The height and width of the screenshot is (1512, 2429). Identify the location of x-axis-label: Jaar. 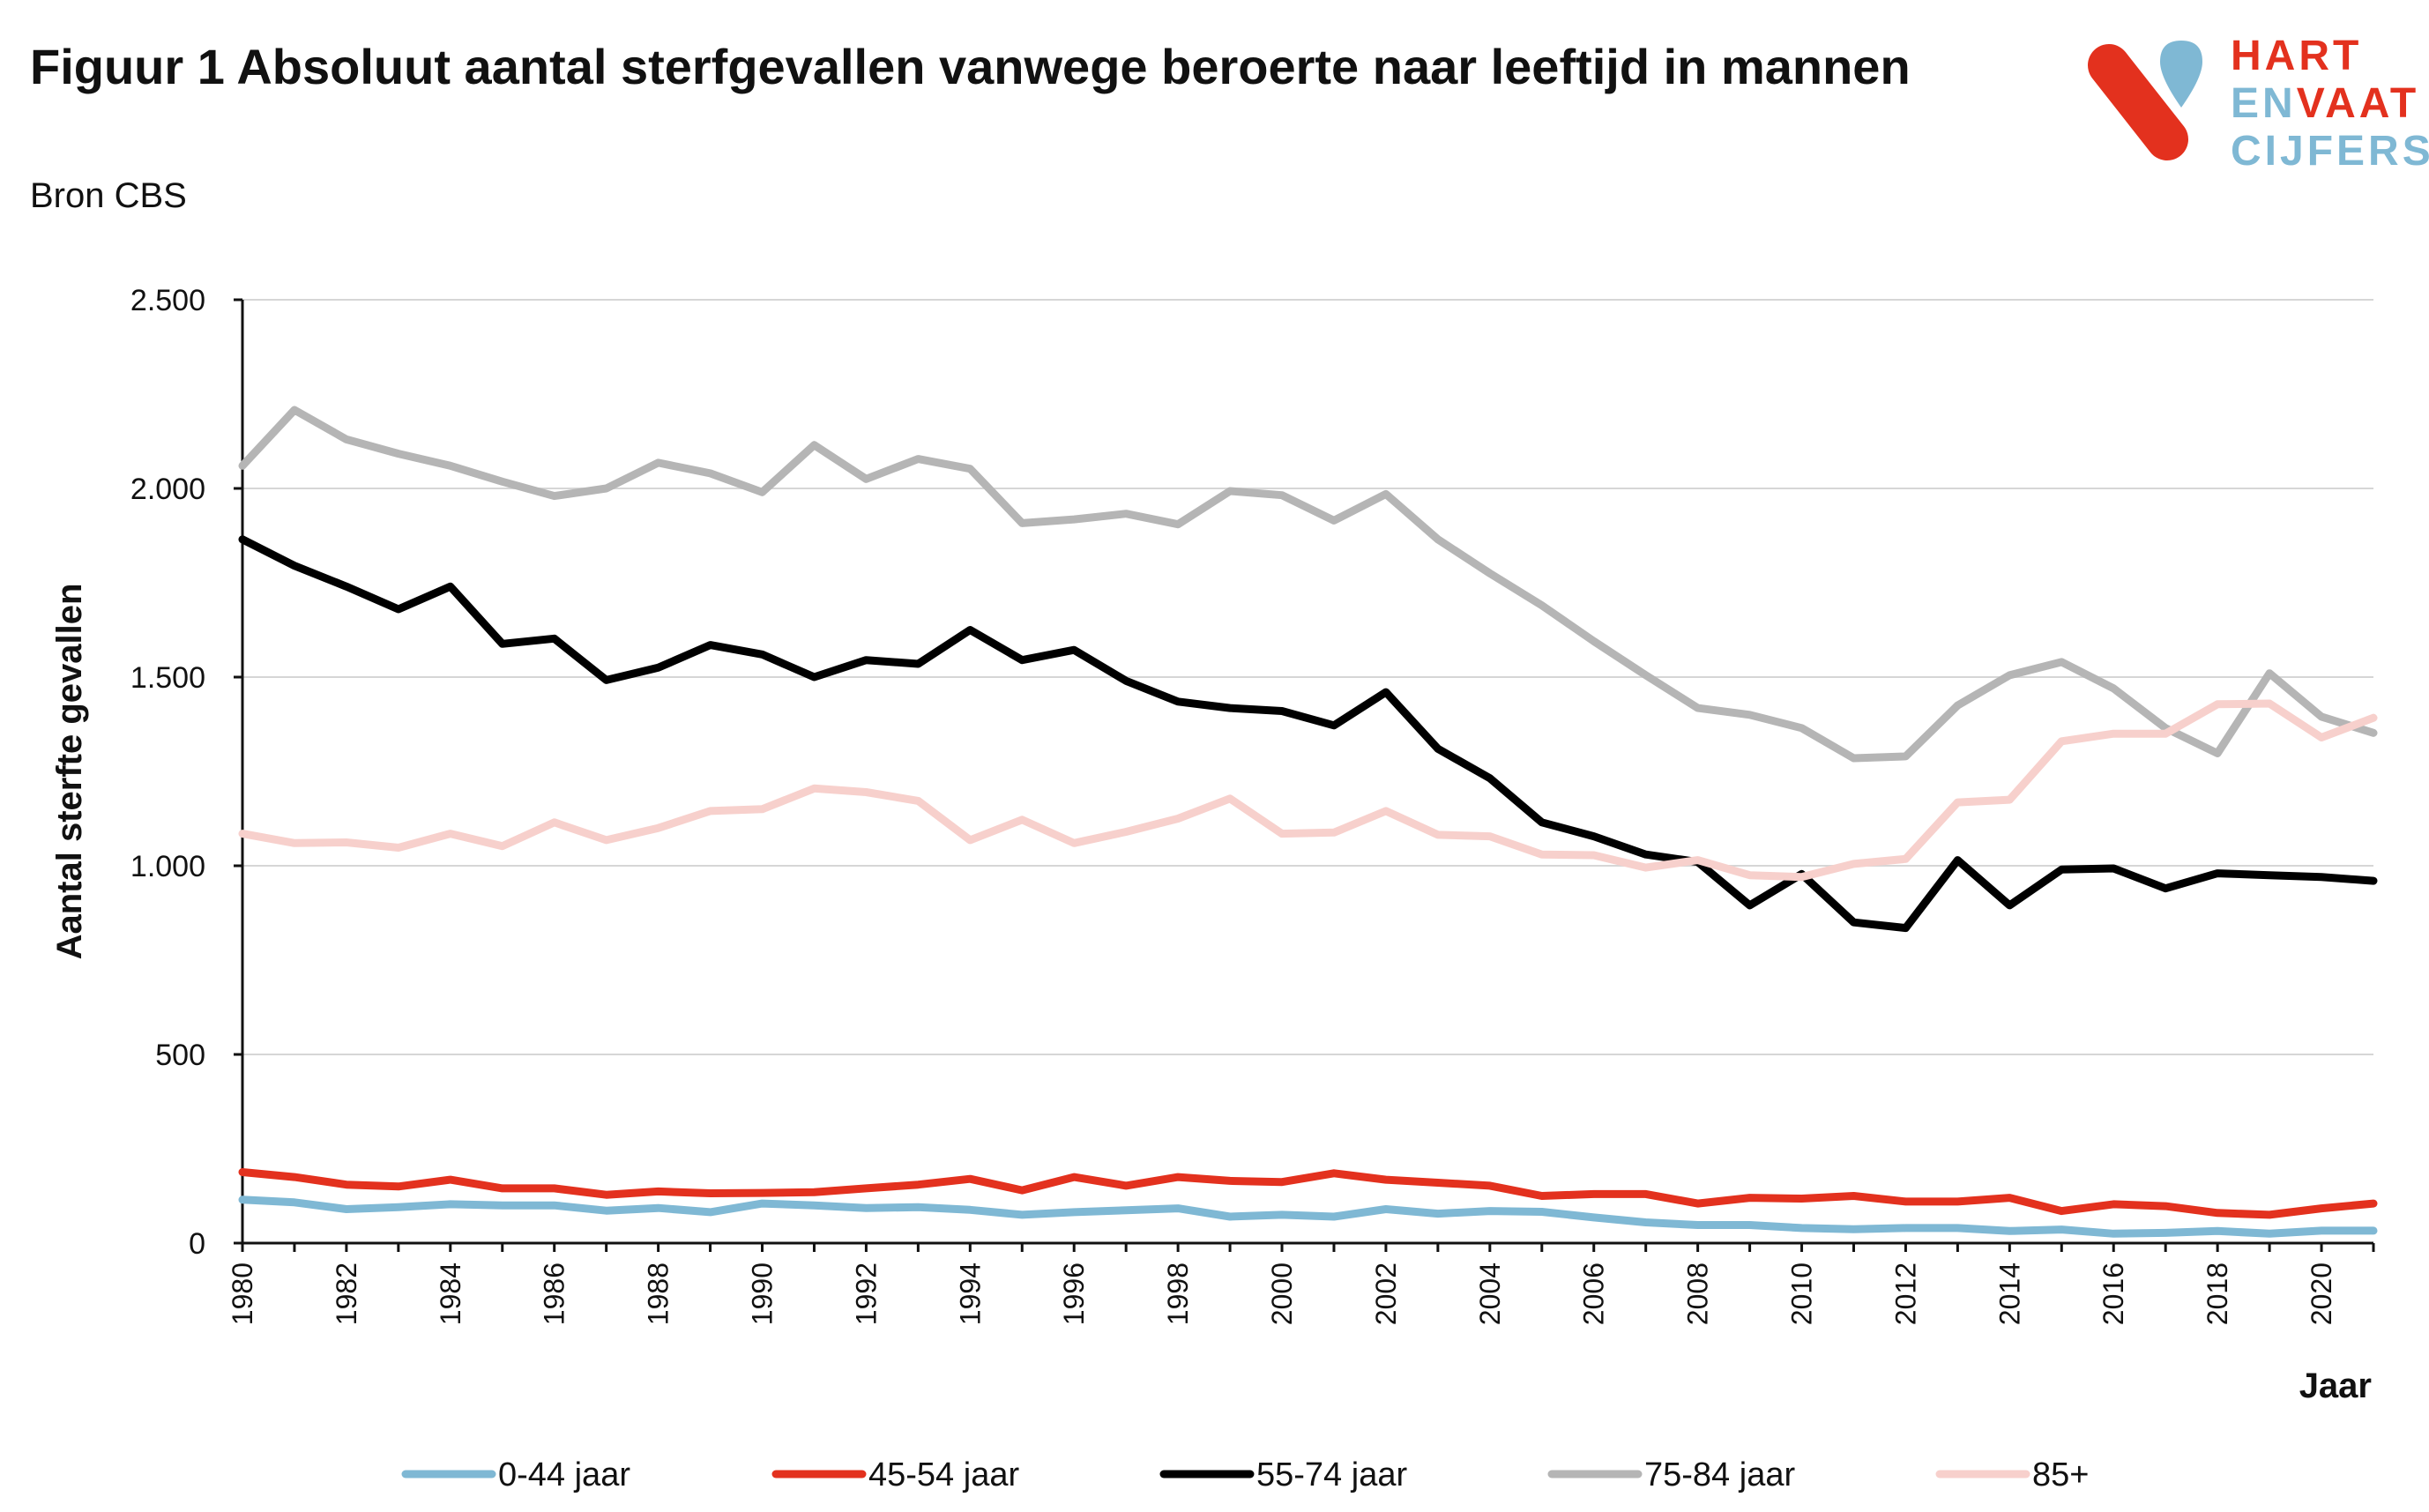
(2335, 1386).